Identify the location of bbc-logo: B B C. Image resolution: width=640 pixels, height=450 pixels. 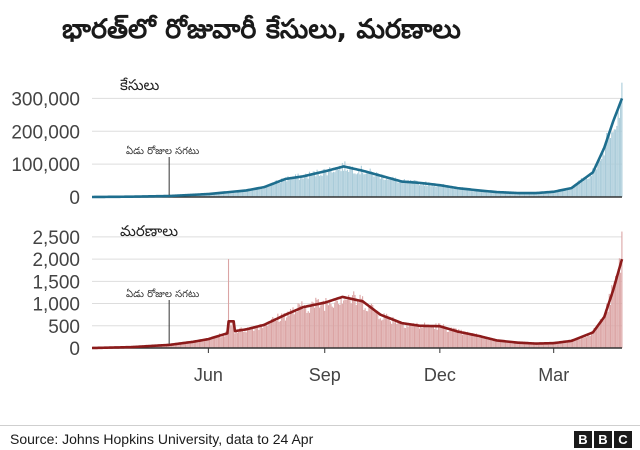
(603, 439).